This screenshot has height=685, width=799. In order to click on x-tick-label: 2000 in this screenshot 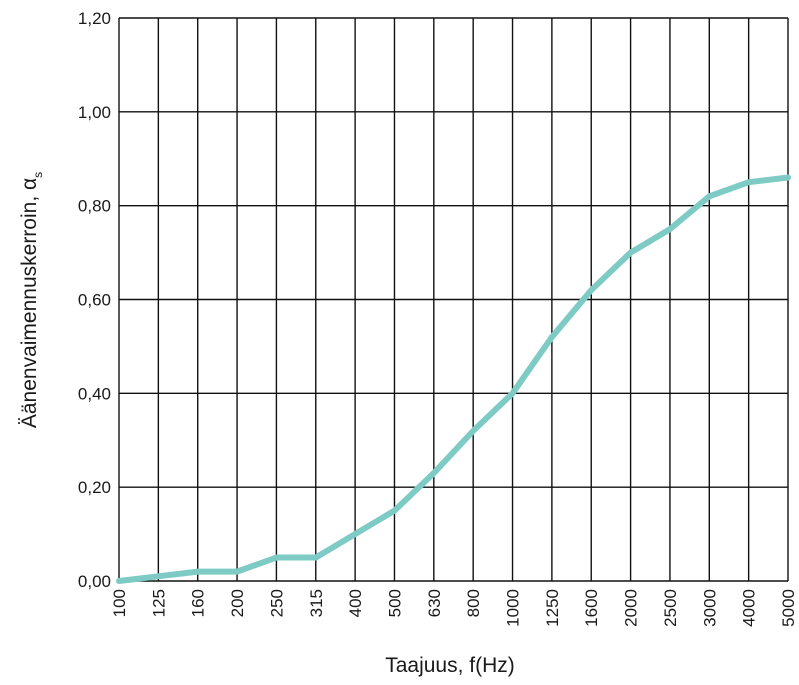, I will do `click(631, 608)`.